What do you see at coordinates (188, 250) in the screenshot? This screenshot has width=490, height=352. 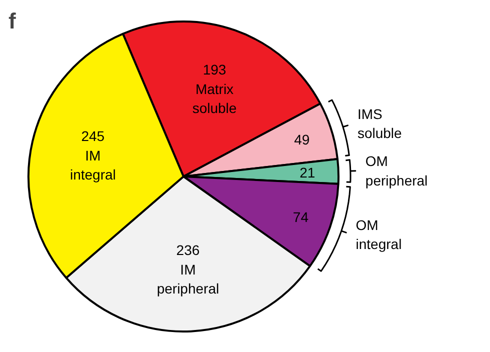 I see `data-label: 236` at bounding box center [188, 250].